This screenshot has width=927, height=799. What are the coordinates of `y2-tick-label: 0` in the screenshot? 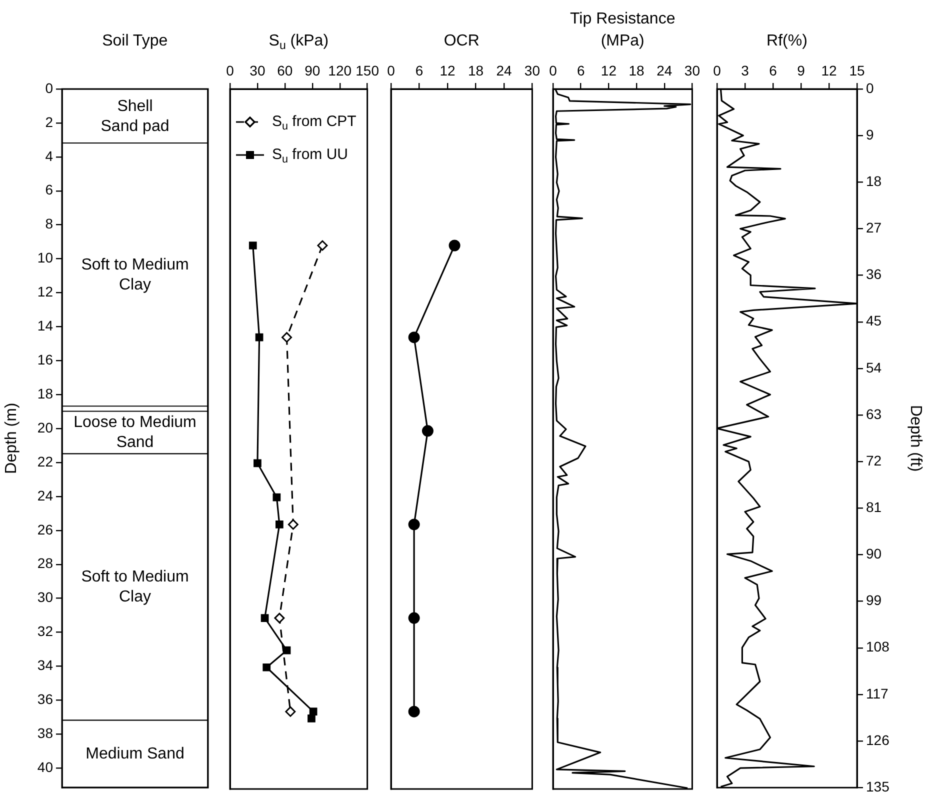 It's located at (870, 88).